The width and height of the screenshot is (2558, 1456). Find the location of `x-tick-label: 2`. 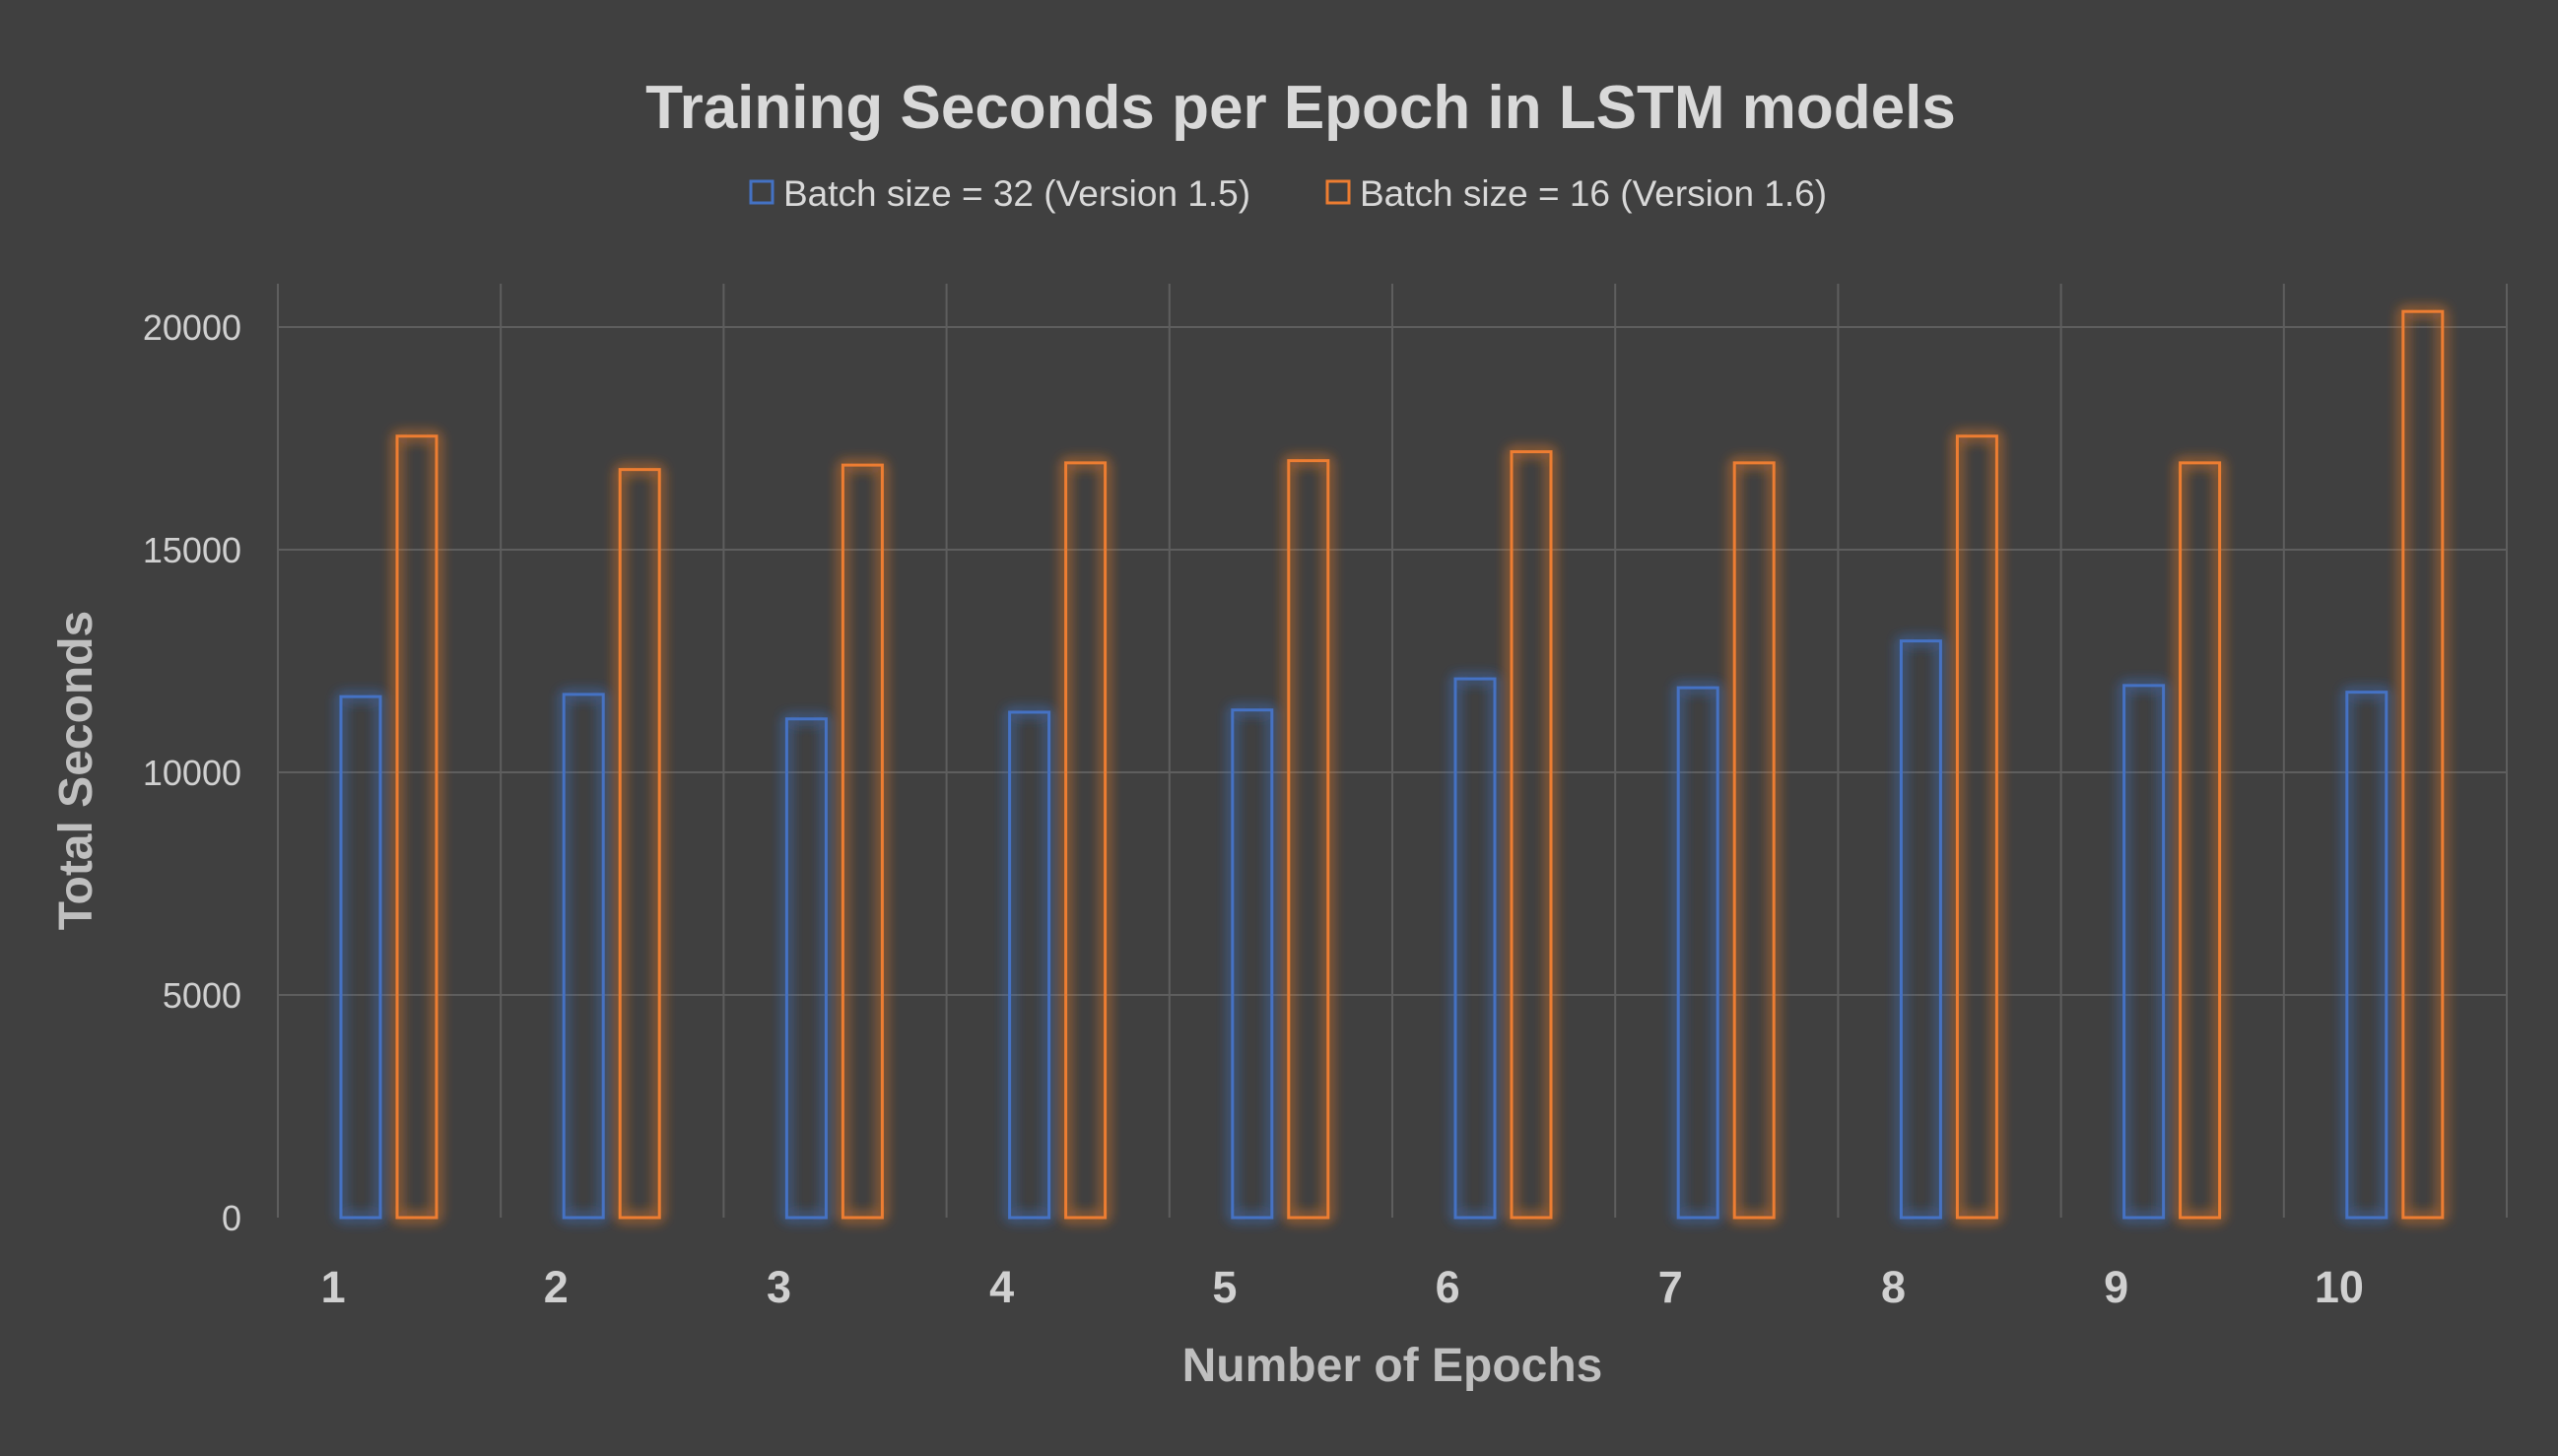

x-tick-label: 2 is located at coordinates (556, 1287).